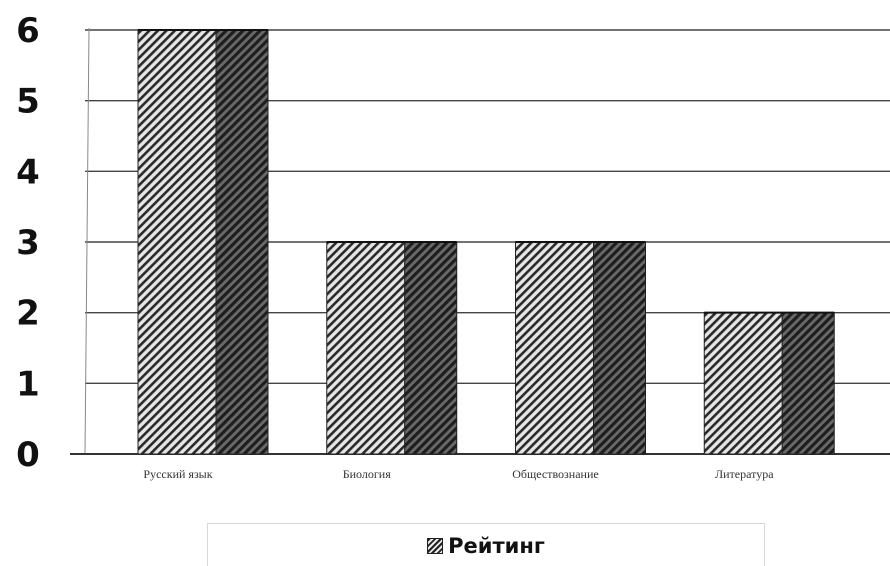 This screenshot has height=566, width=890. I want to click on x-tick-label: Русский язык, so click(177, 474).